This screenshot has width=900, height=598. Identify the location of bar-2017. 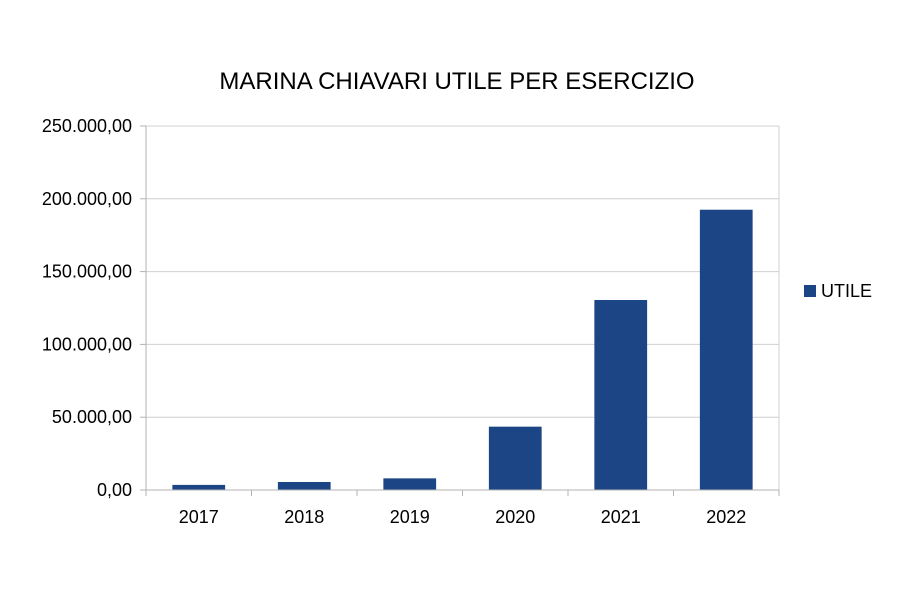
(199, 487).